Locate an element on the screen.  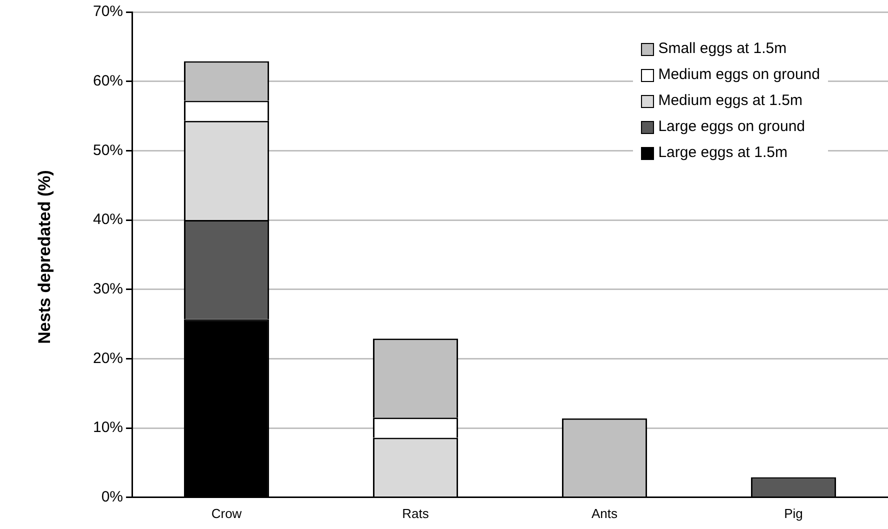
x-tick-label: Pig is located at coordinates (793, 513).